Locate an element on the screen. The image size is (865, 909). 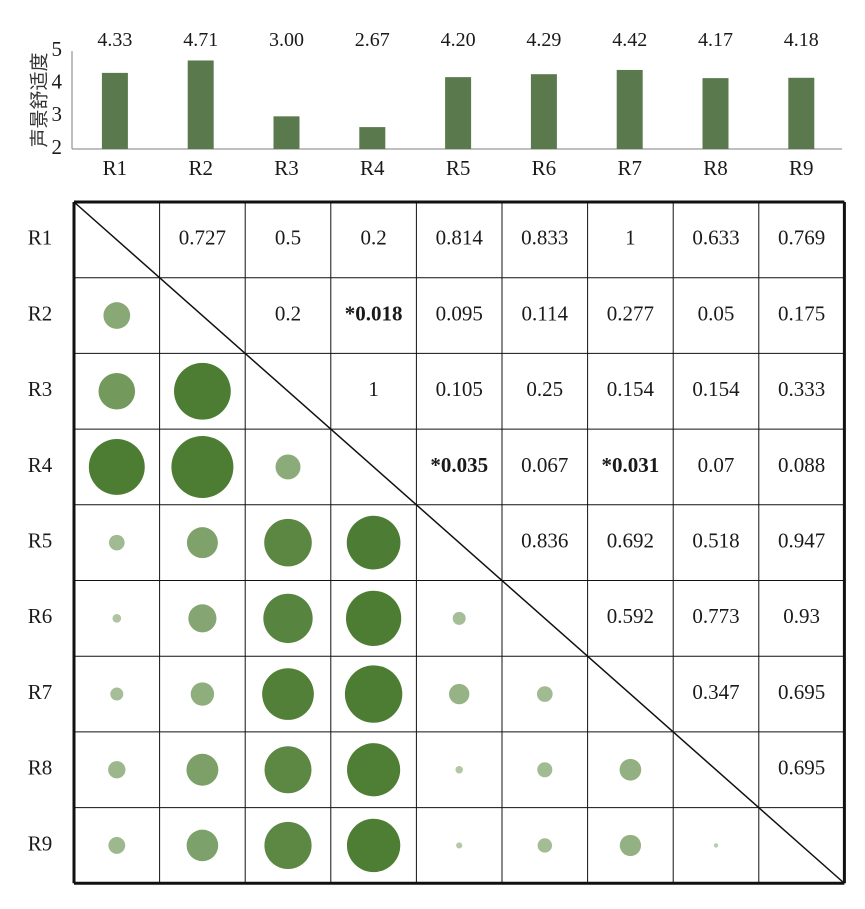
p-value-R3-R9: 0.333 is located at coordinates (801, 389).